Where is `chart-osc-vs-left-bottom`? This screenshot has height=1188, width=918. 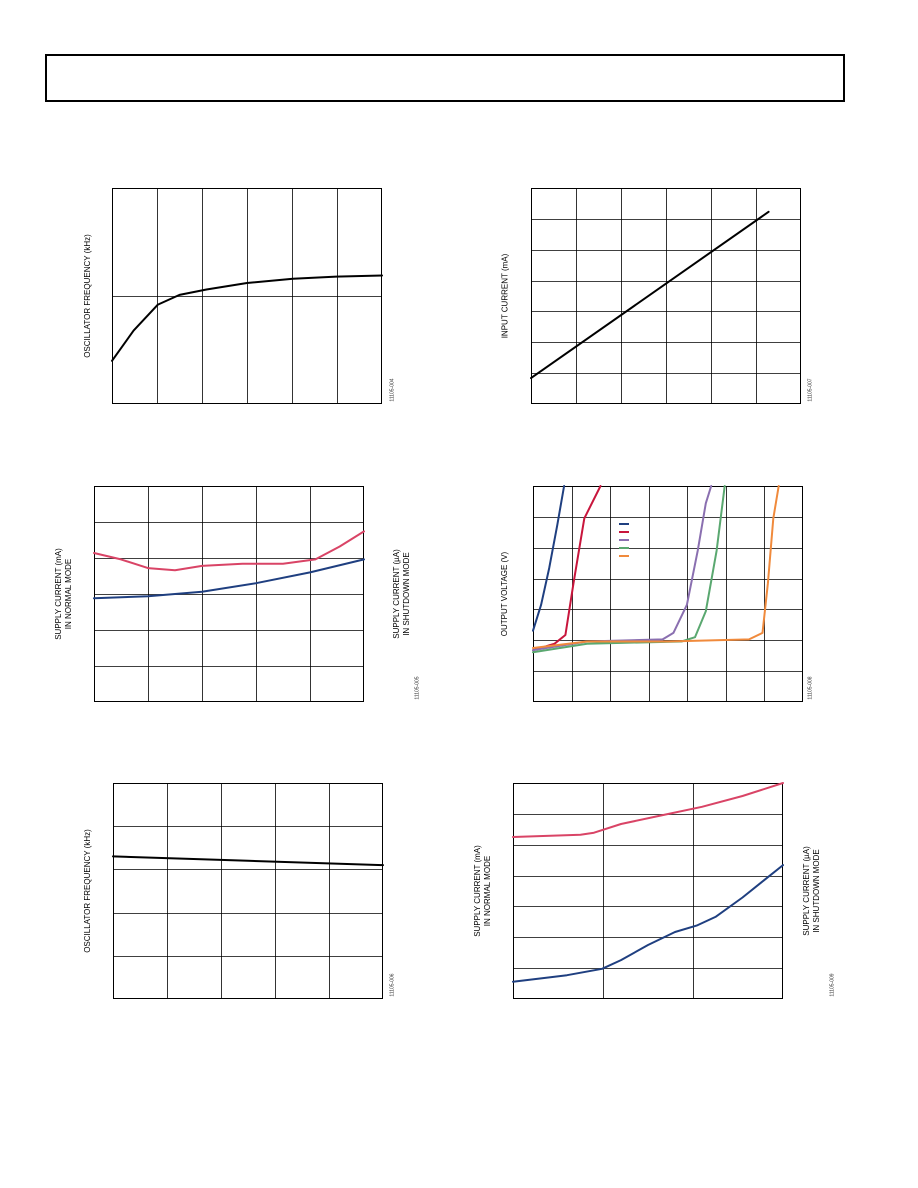
chart-osc-vs-left-bottom is located at coordinates (248, 891).